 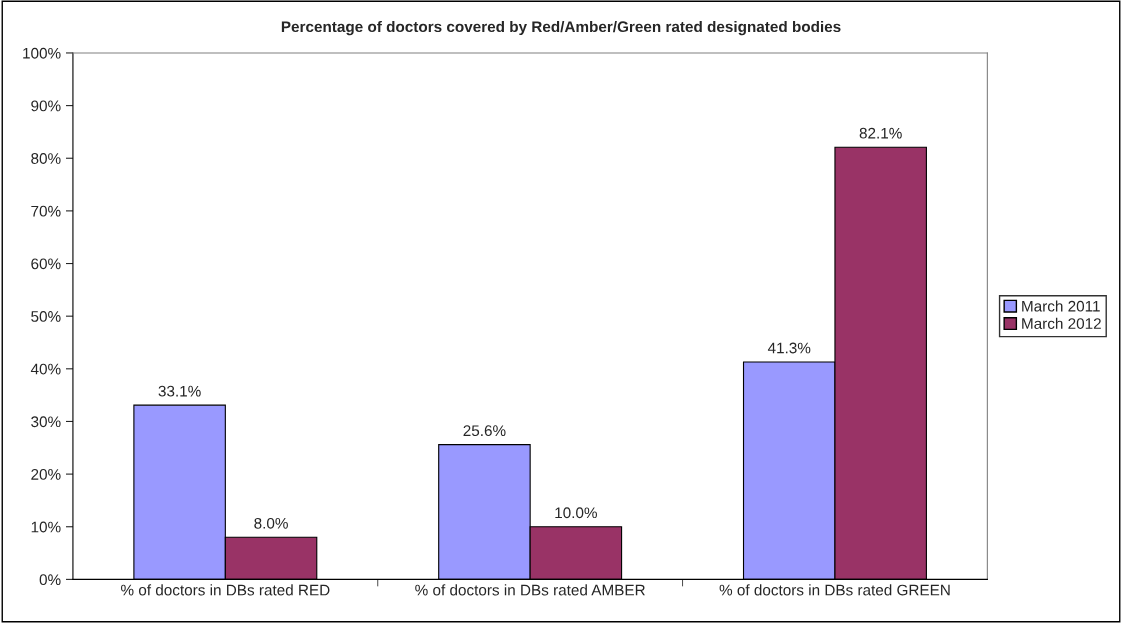 I want to click on legend-label: March 2011, so click(x=1061, y=306).